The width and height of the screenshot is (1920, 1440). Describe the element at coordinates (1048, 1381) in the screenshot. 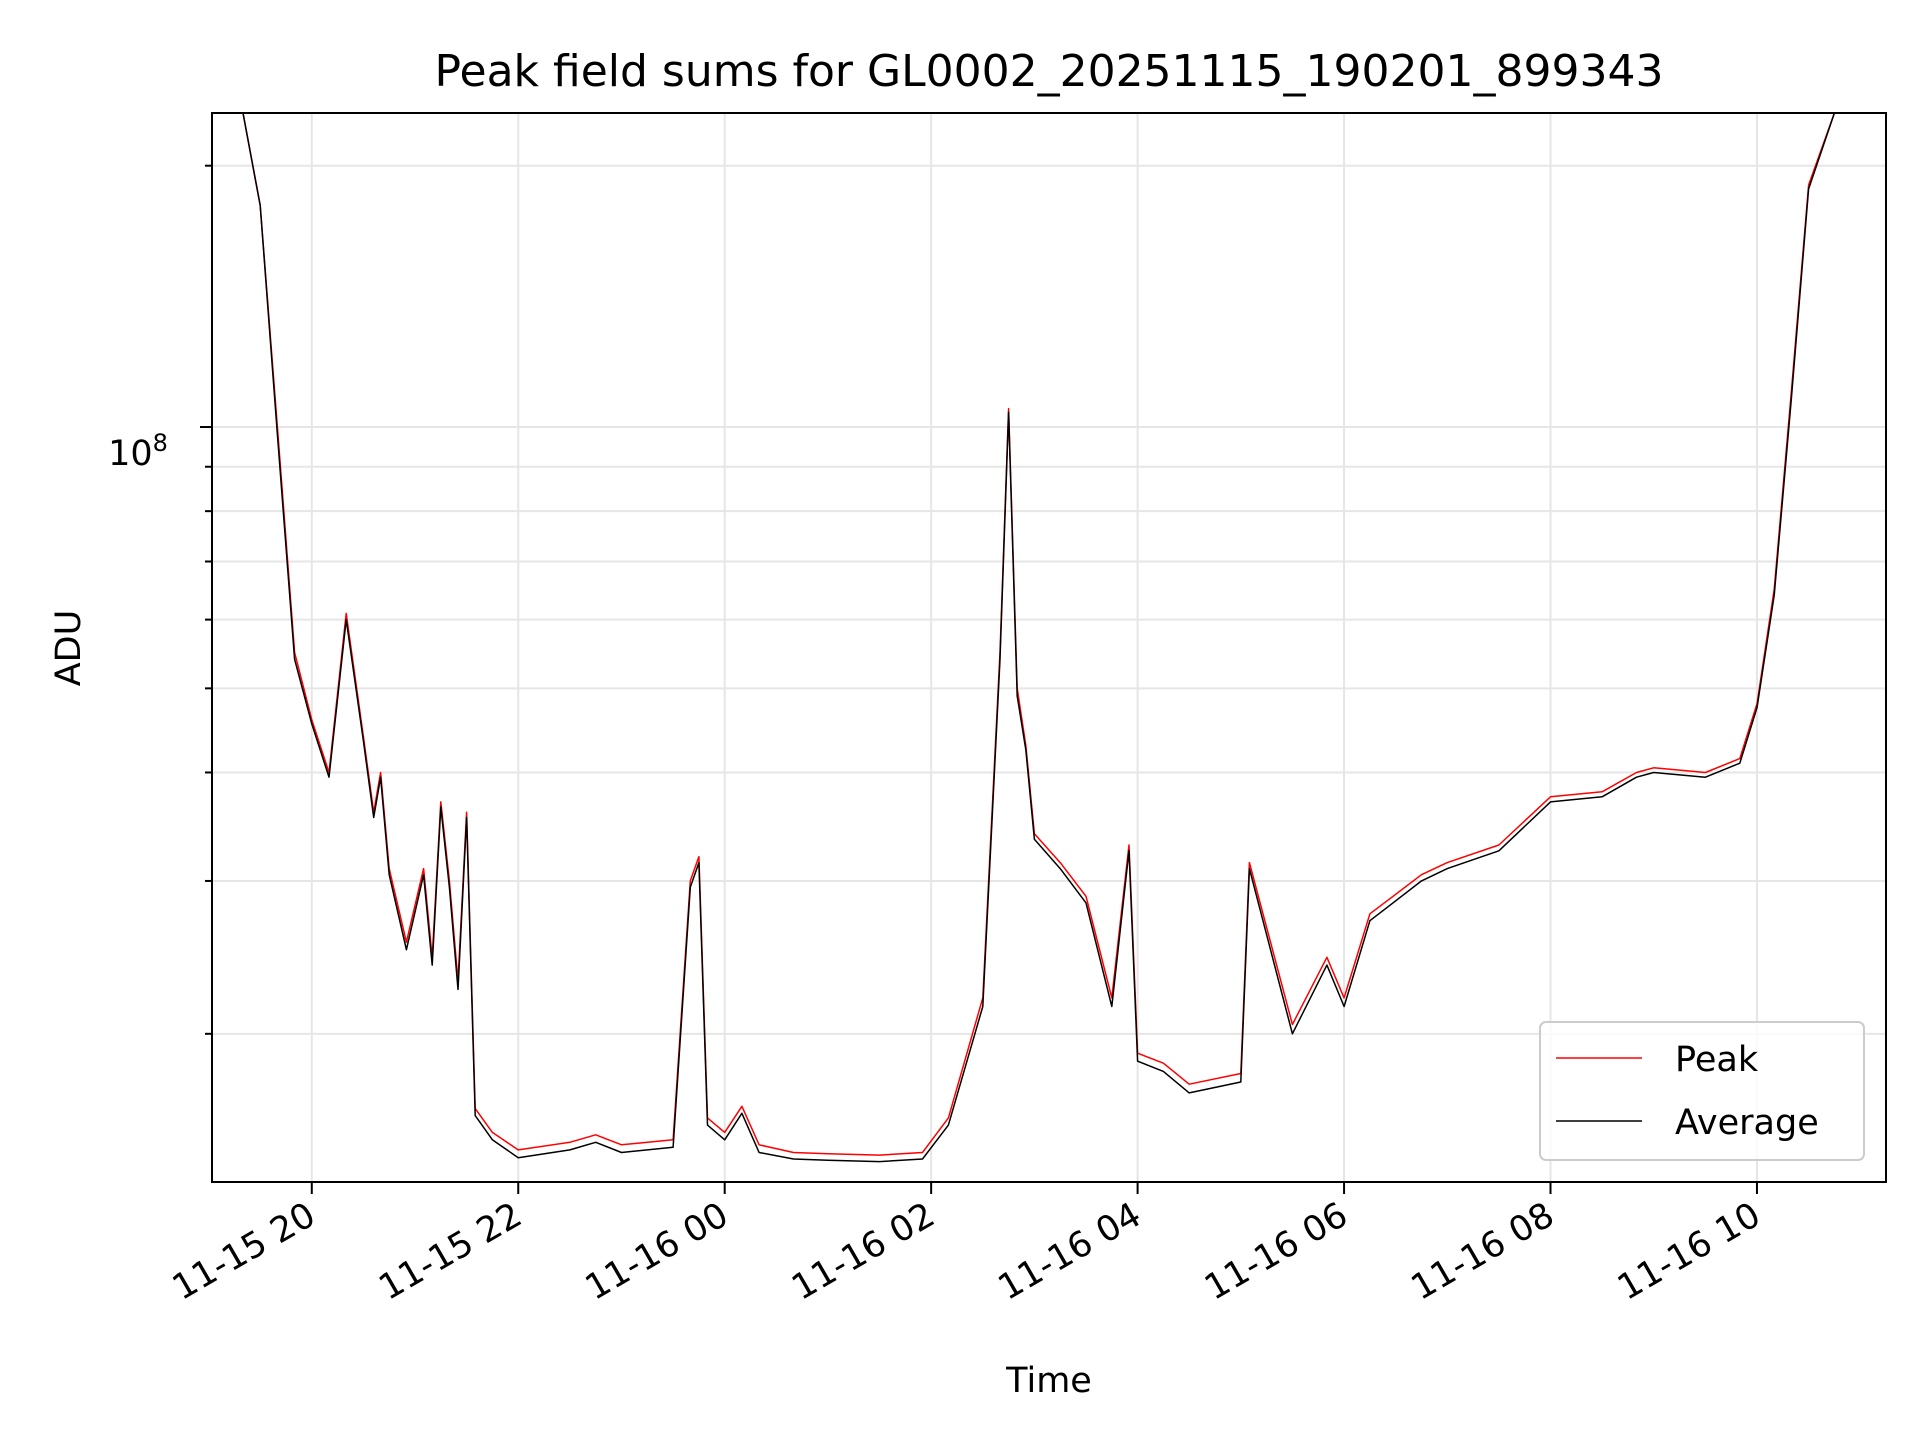

I see `x-axis-label: Time` at that location.